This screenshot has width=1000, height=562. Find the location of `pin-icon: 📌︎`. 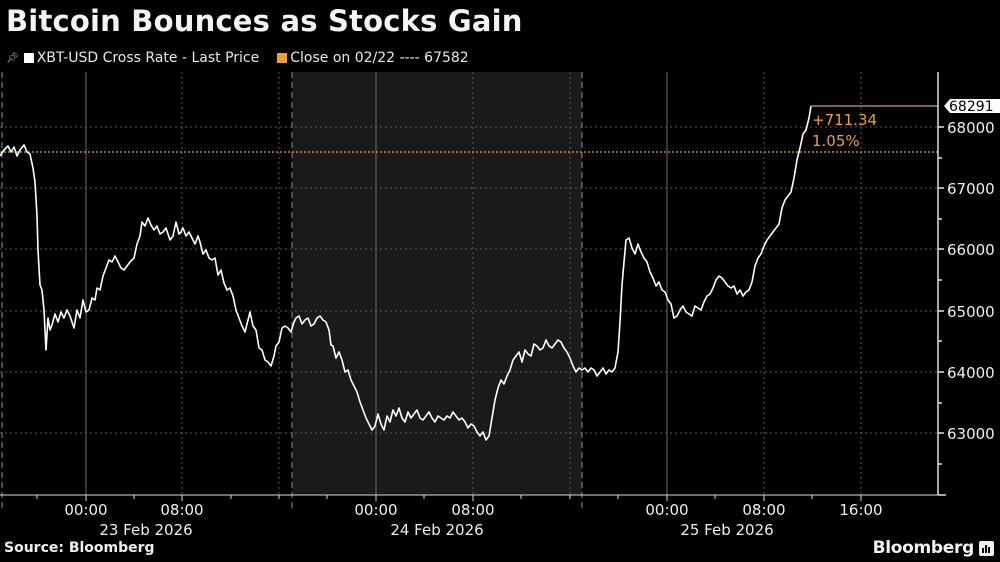

pin-icon: 📌︎ is located at coordinates (12, 58).